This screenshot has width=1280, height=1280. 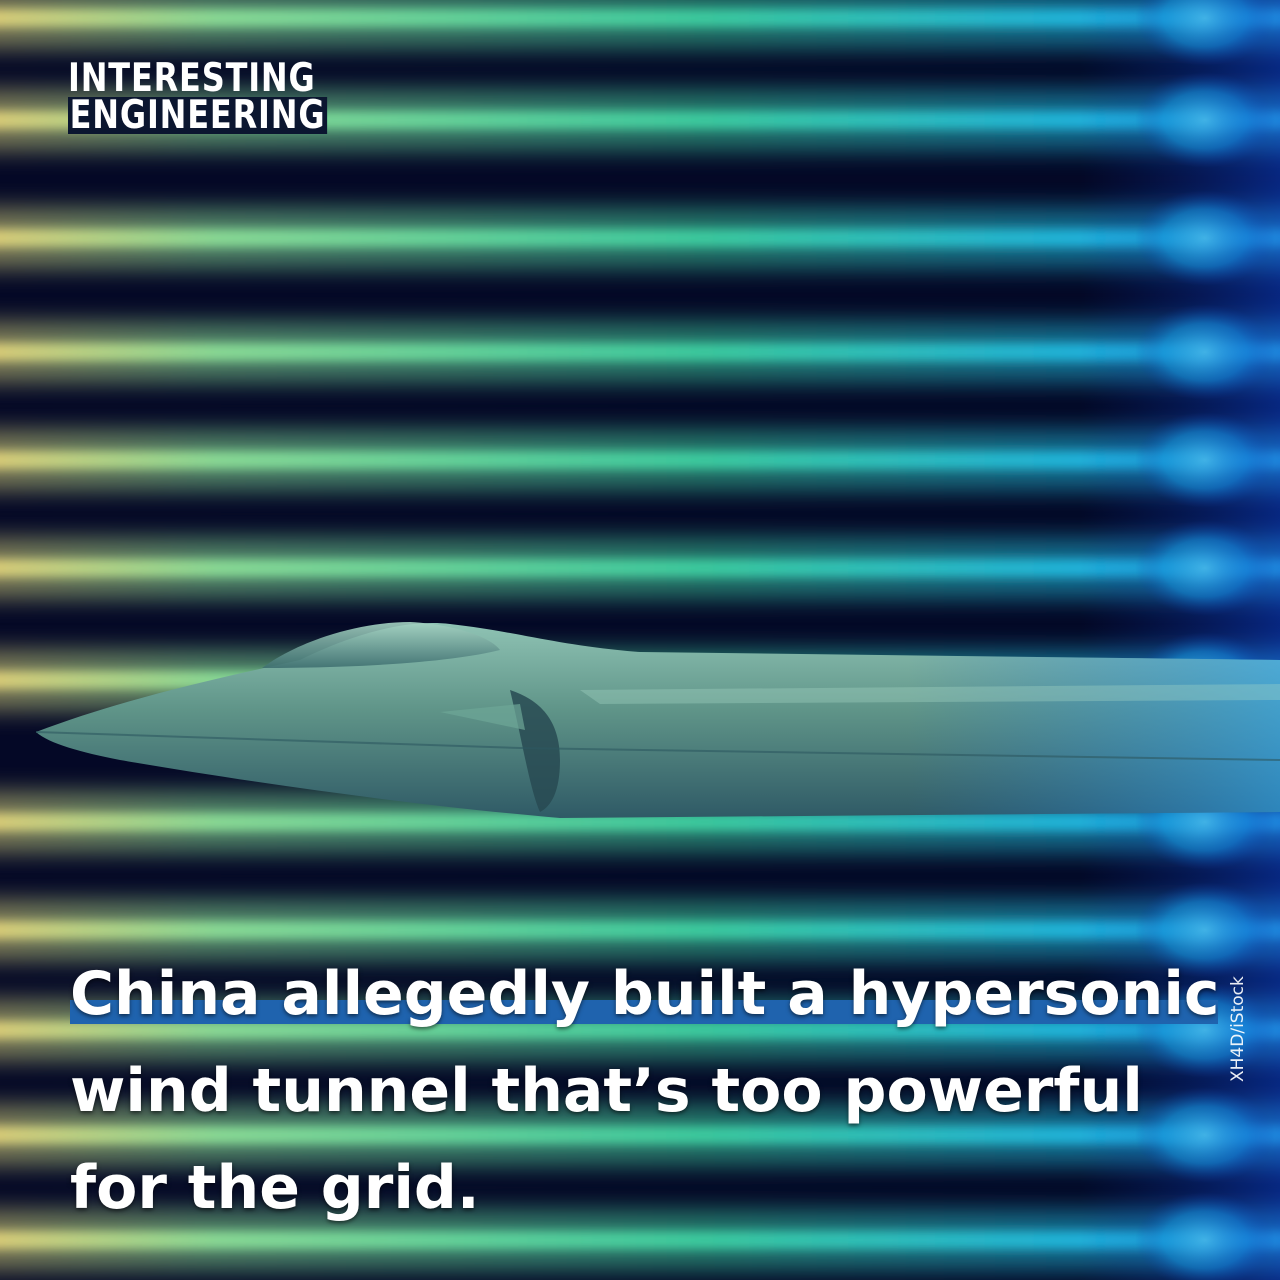 What do you see at coordinates (655, 994) in the screenshot?
I see `headline-line-1: China allegedly built a hypersonic` at bounding box center [655, 994].